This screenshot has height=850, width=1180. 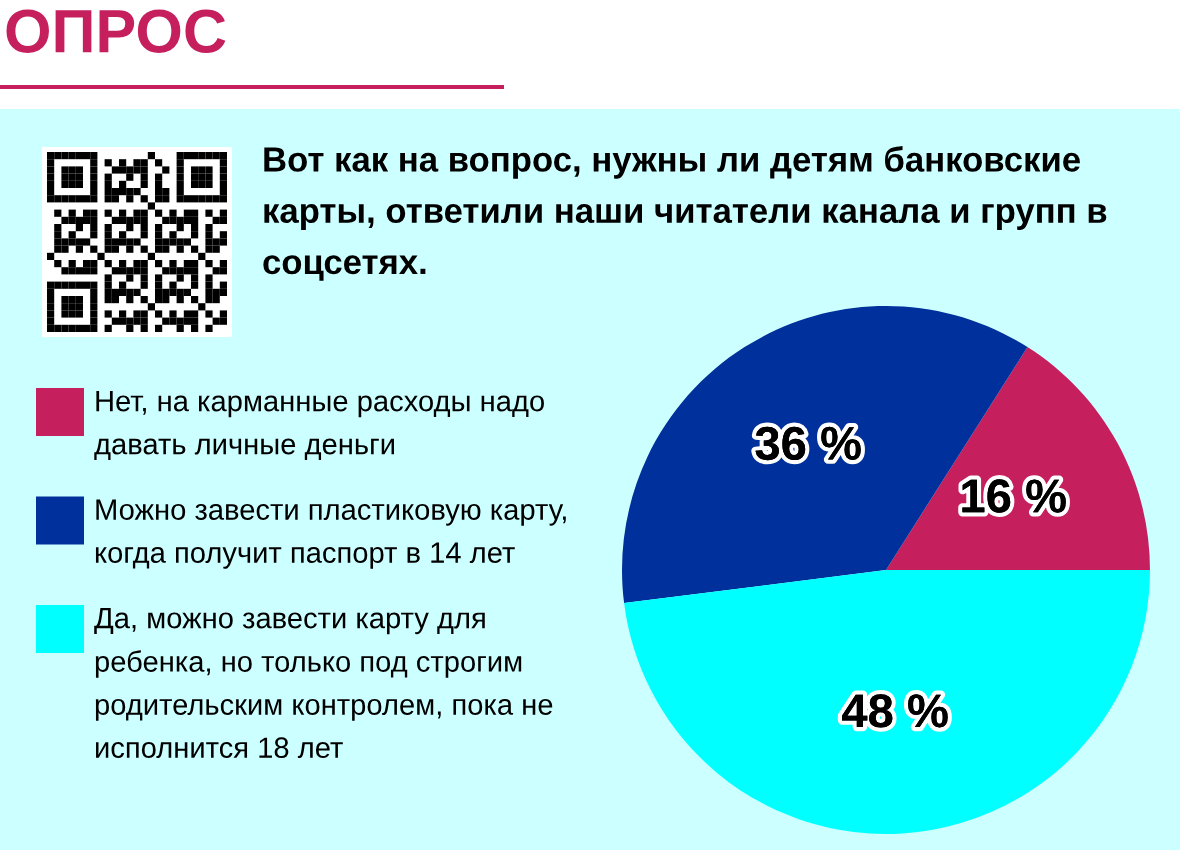 What do you see at coordinates (323, 683) in the screenshot?
I see `legend-label: Да, можно завести карту для ребенка, но только под строгим родительским контролем, пока не исполнится 18 лет` at bounding box center [323, 683].